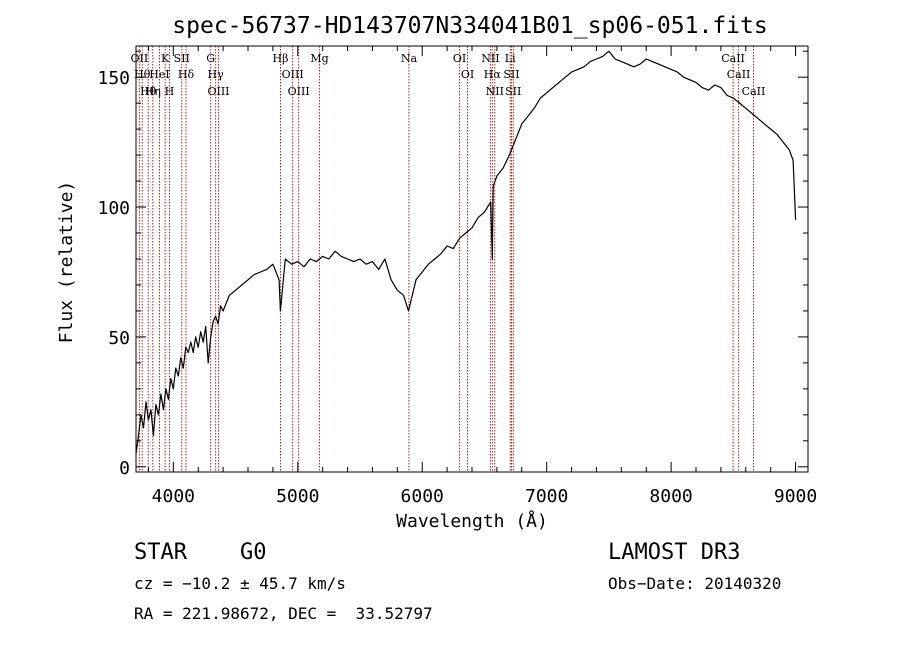 This screenshot has height=649, width=900. What do you see at coordinates (283, 613) in the screenshot?
I see `coordinates: RA = 221.98672, DEC = 33.52797` at bounding box center [283, 613].